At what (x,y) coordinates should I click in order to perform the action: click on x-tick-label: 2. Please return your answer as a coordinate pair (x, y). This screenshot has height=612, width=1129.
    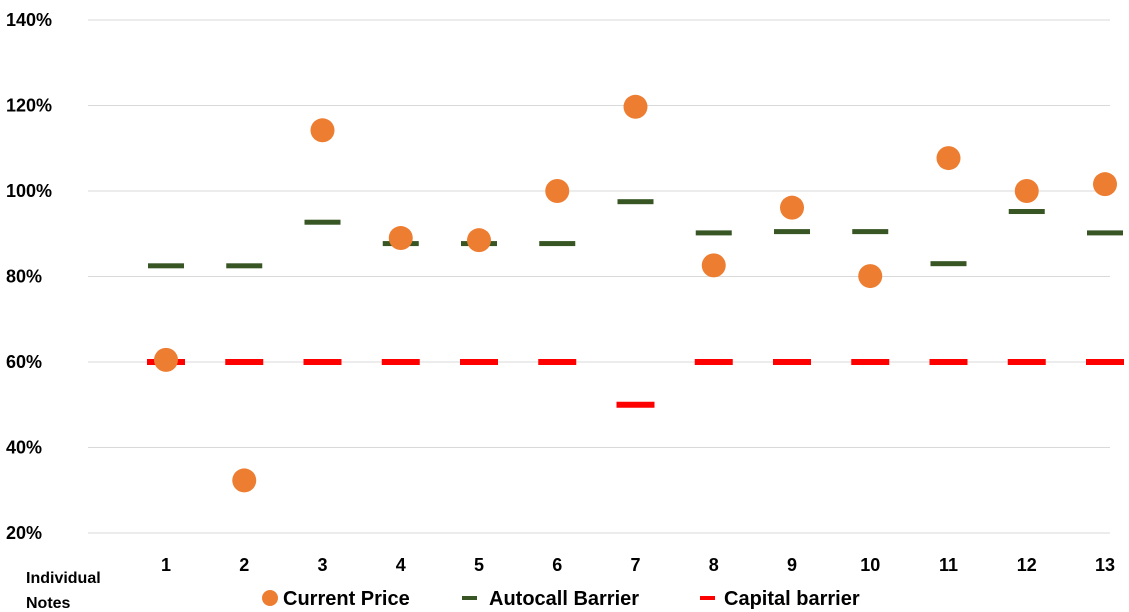
    Looking at the image, I should click on (244, 565).